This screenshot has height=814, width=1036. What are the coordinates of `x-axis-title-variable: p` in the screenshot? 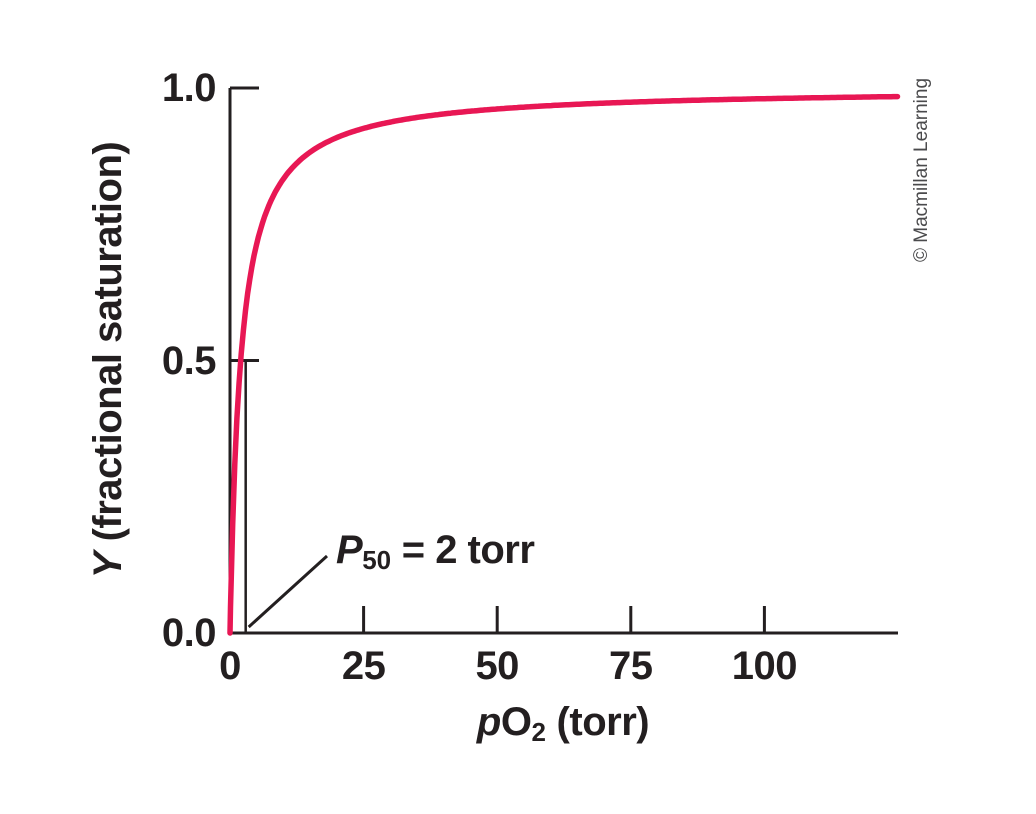 It's located at (488, 722).